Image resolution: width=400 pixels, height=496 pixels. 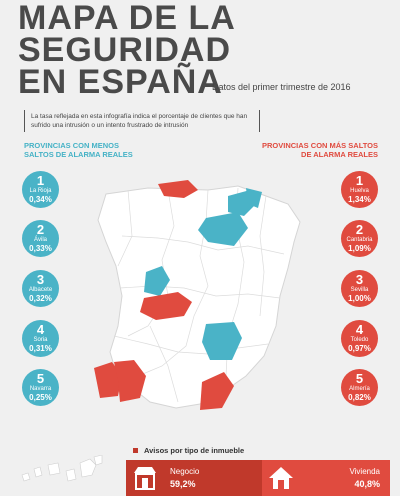 What do you see at coordinates (120, 82) in the screenshot?
I see `title-line-3: EN ESPAÑA` at bounding box center [120, 82].